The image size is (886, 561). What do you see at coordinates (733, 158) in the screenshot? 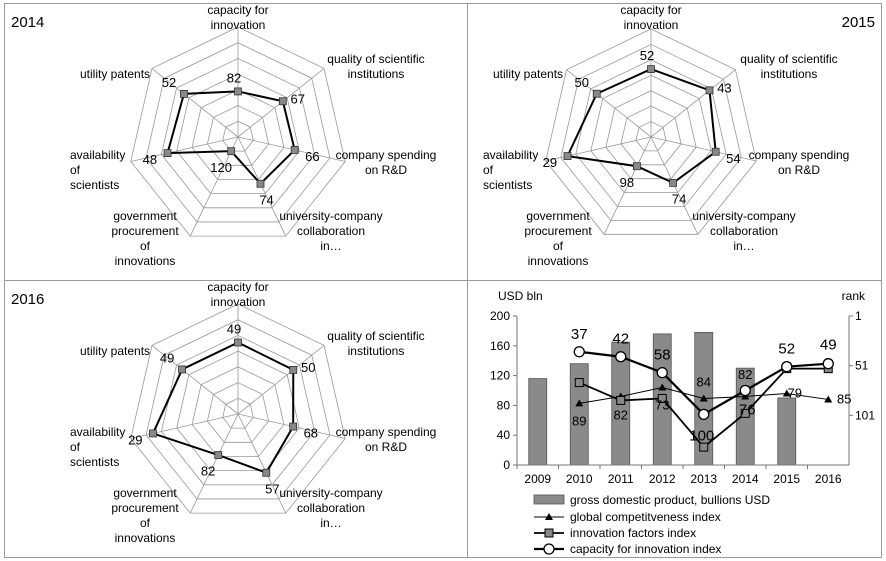
I see `radar-value-label: 54` at bounding box center [733, 158].